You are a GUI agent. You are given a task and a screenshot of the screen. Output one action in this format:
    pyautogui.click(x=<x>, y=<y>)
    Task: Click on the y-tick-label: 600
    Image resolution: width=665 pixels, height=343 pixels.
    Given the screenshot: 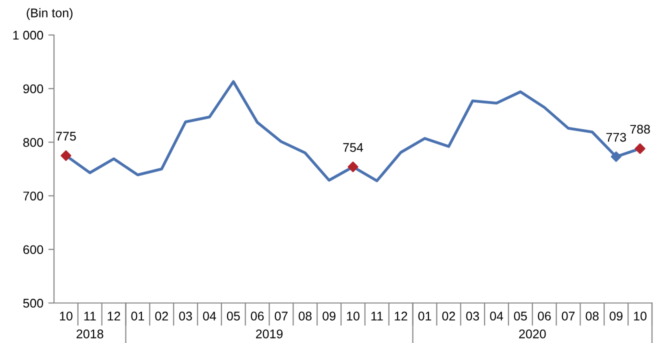 What is the action you would take?
    pyautogui.click(x=33, y=249)
    